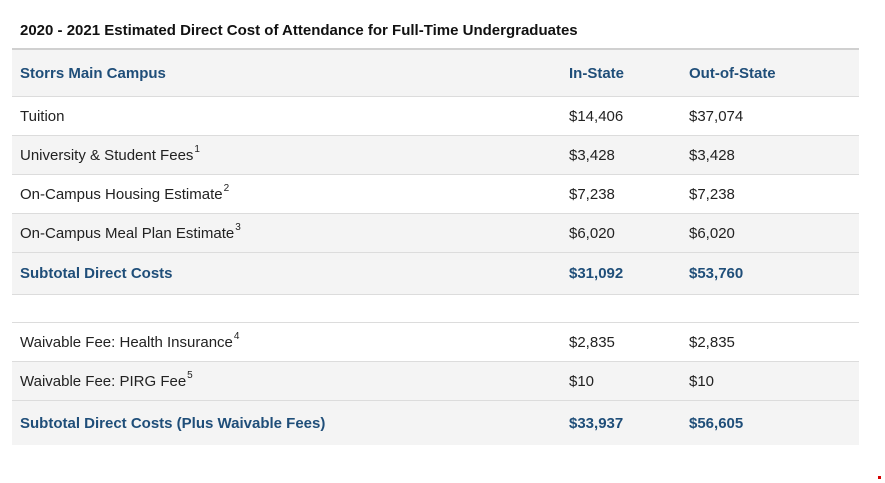 This screenshot has width=885, height=483. I want to click on header-out-of-state: Out-of-State, so click(770, 73).